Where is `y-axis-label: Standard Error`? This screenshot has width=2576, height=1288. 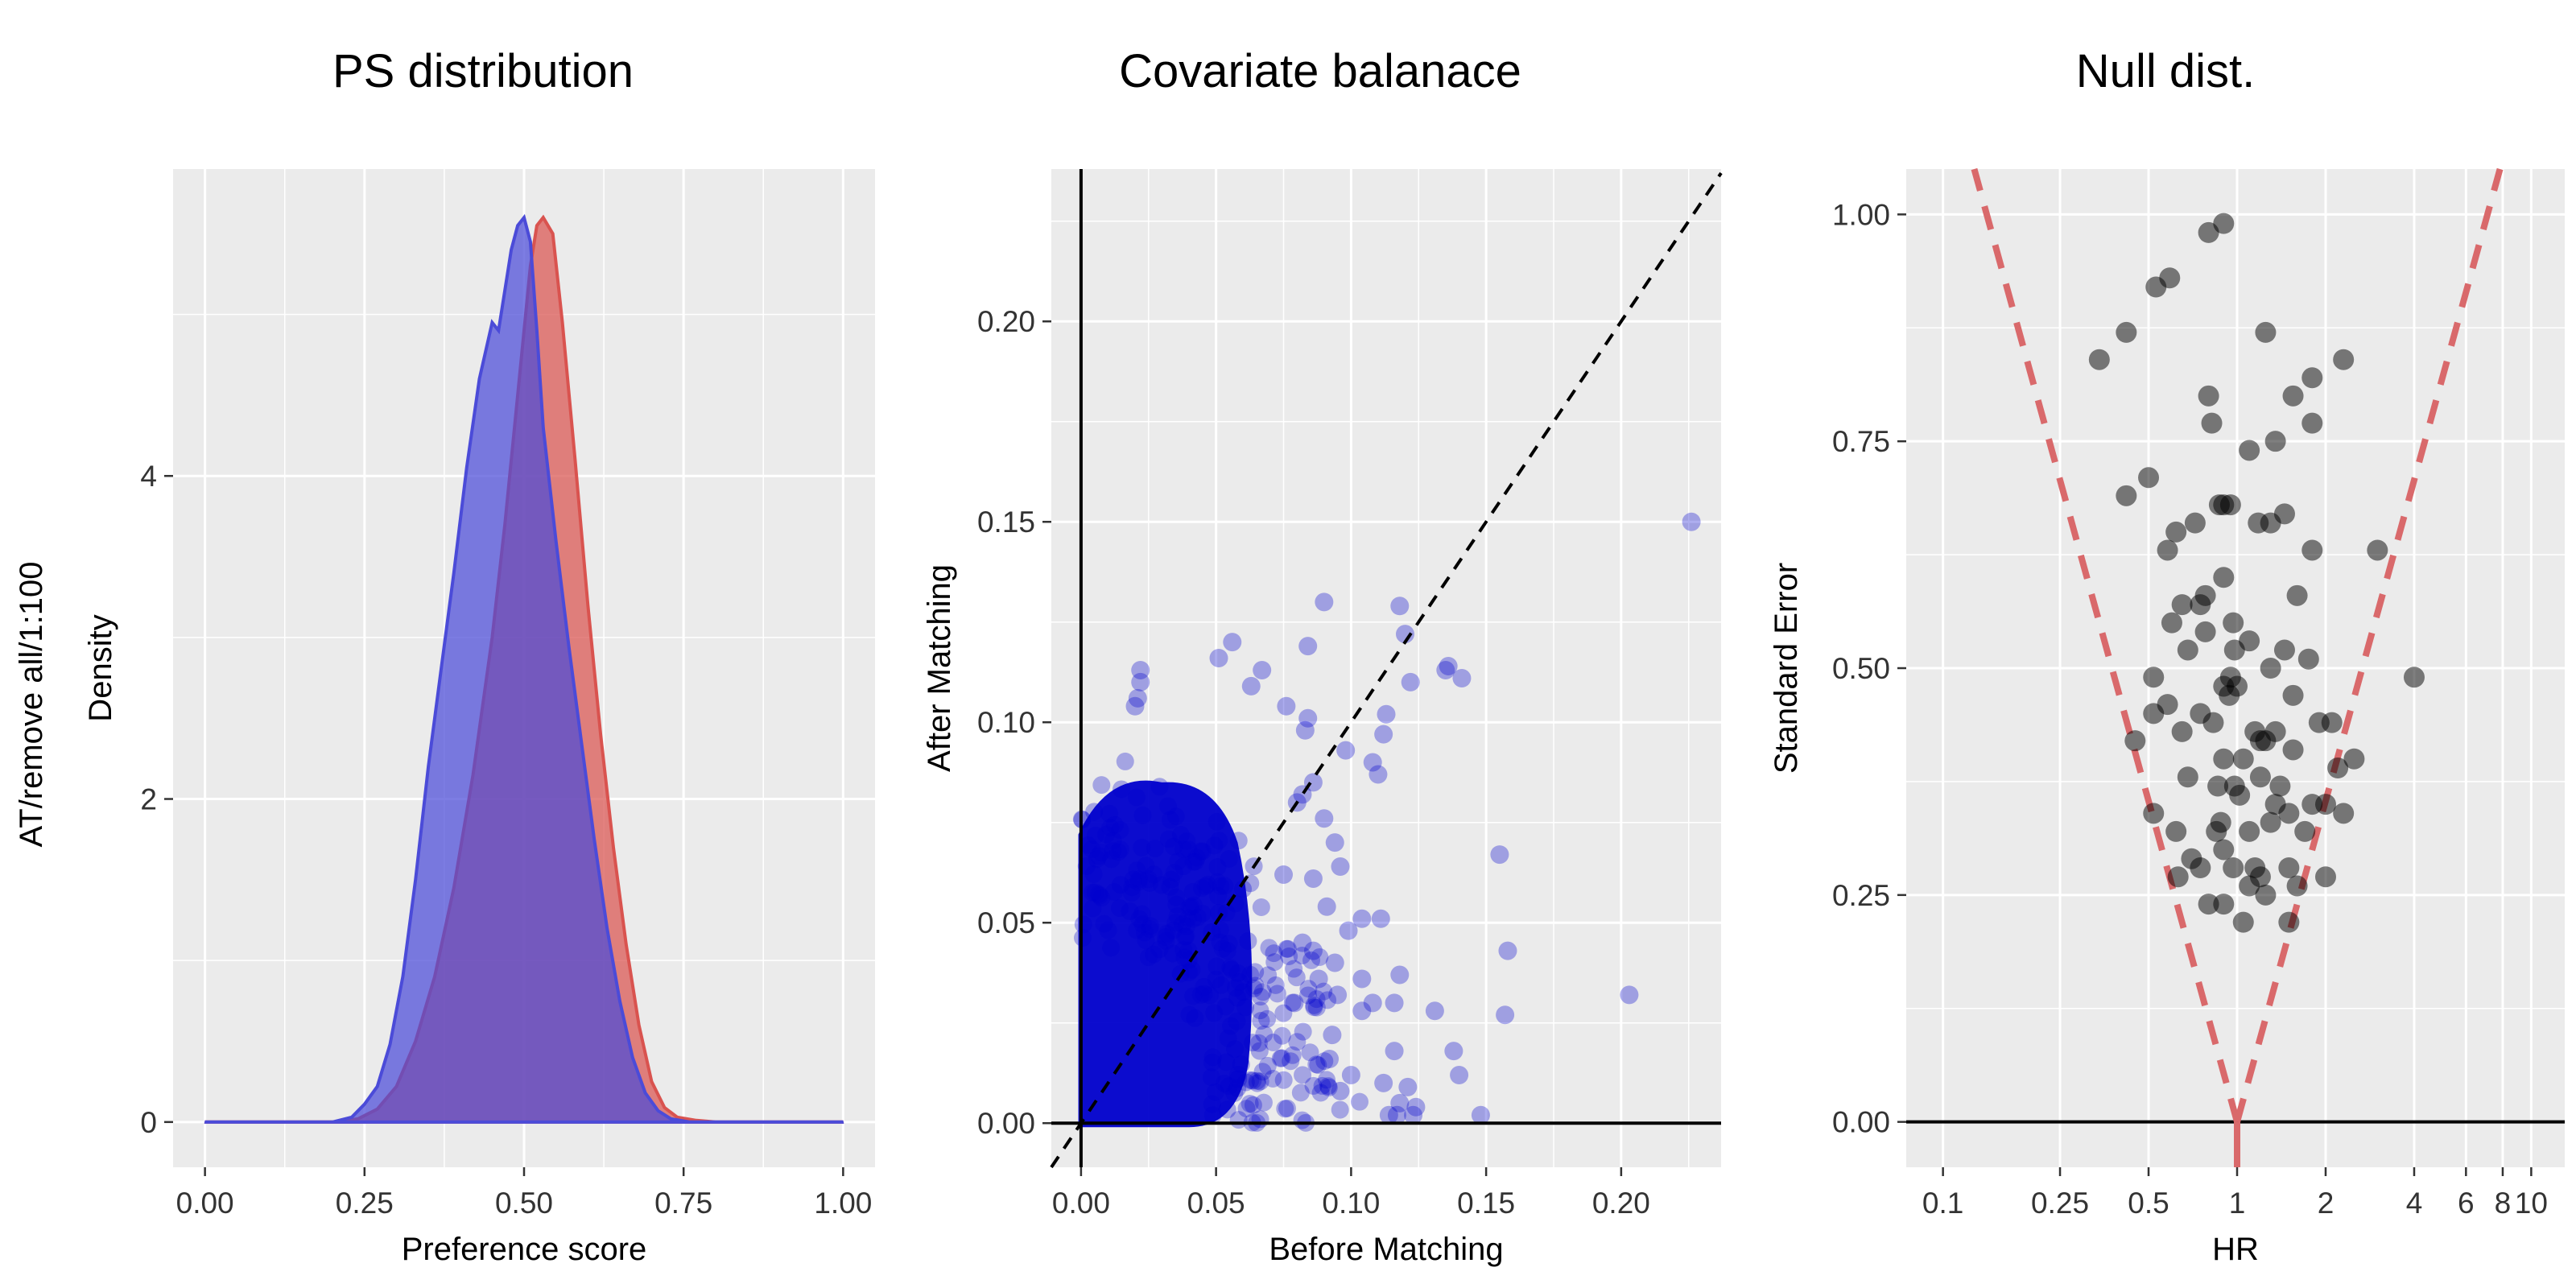
y-axis-label: Standard Error is located at coordinates (1786, 668).